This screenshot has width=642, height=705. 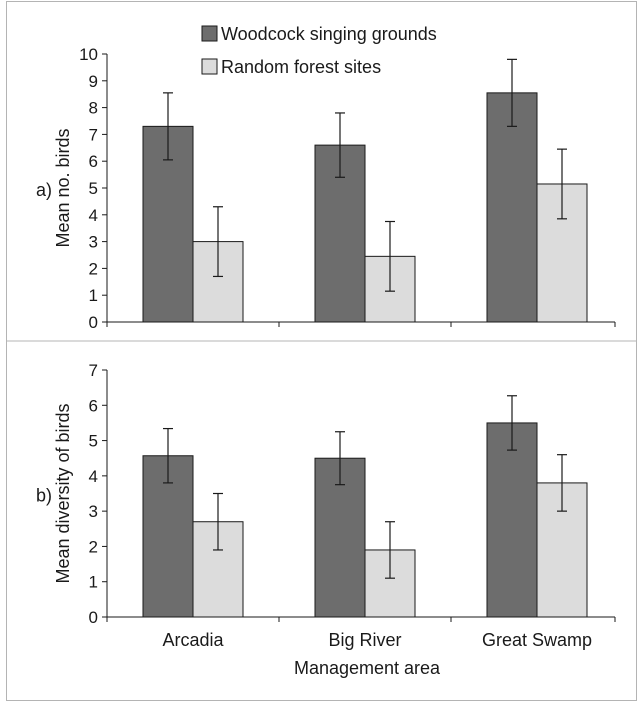 I want to click on x-tick-label: Big River, so click(x=364, y=640).